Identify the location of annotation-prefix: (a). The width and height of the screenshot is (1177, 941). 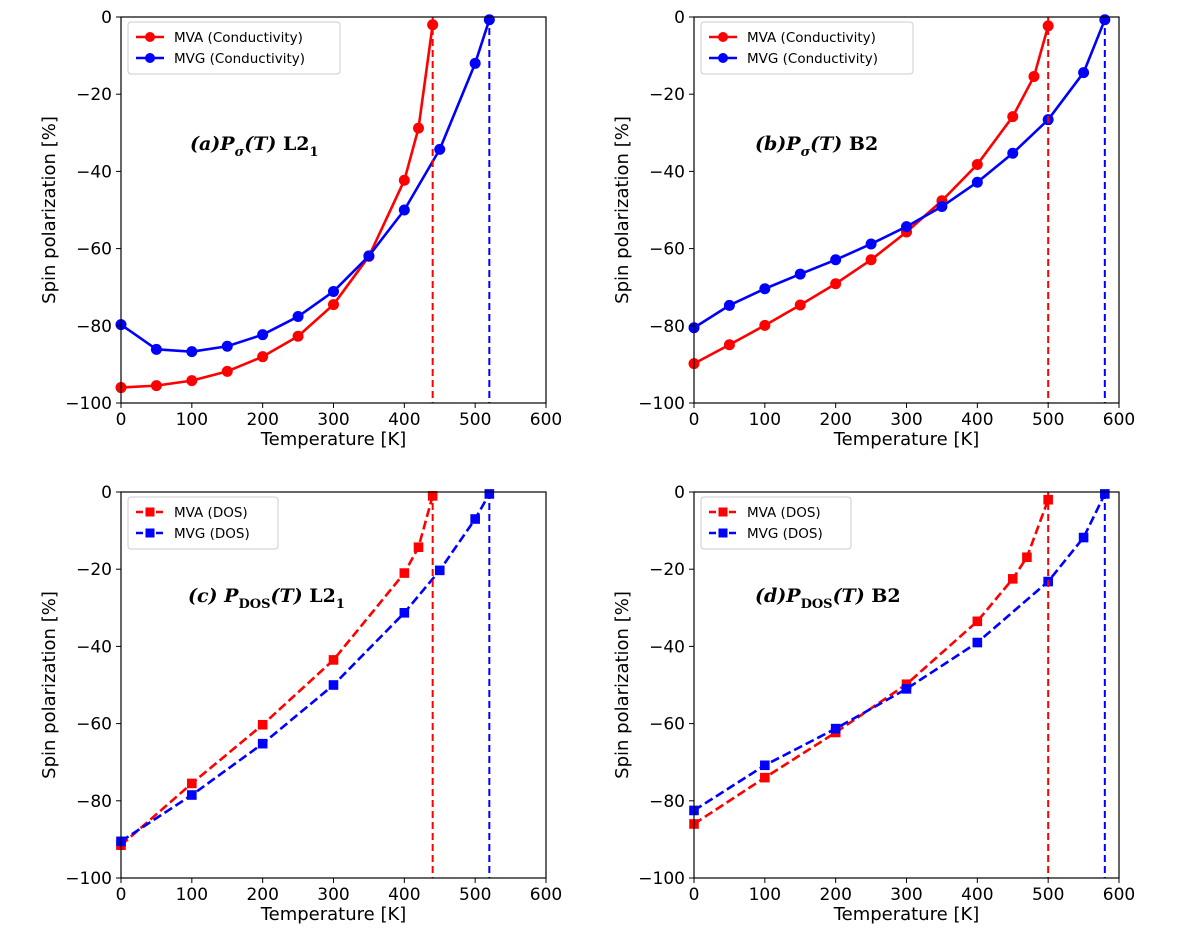
(205, 144).